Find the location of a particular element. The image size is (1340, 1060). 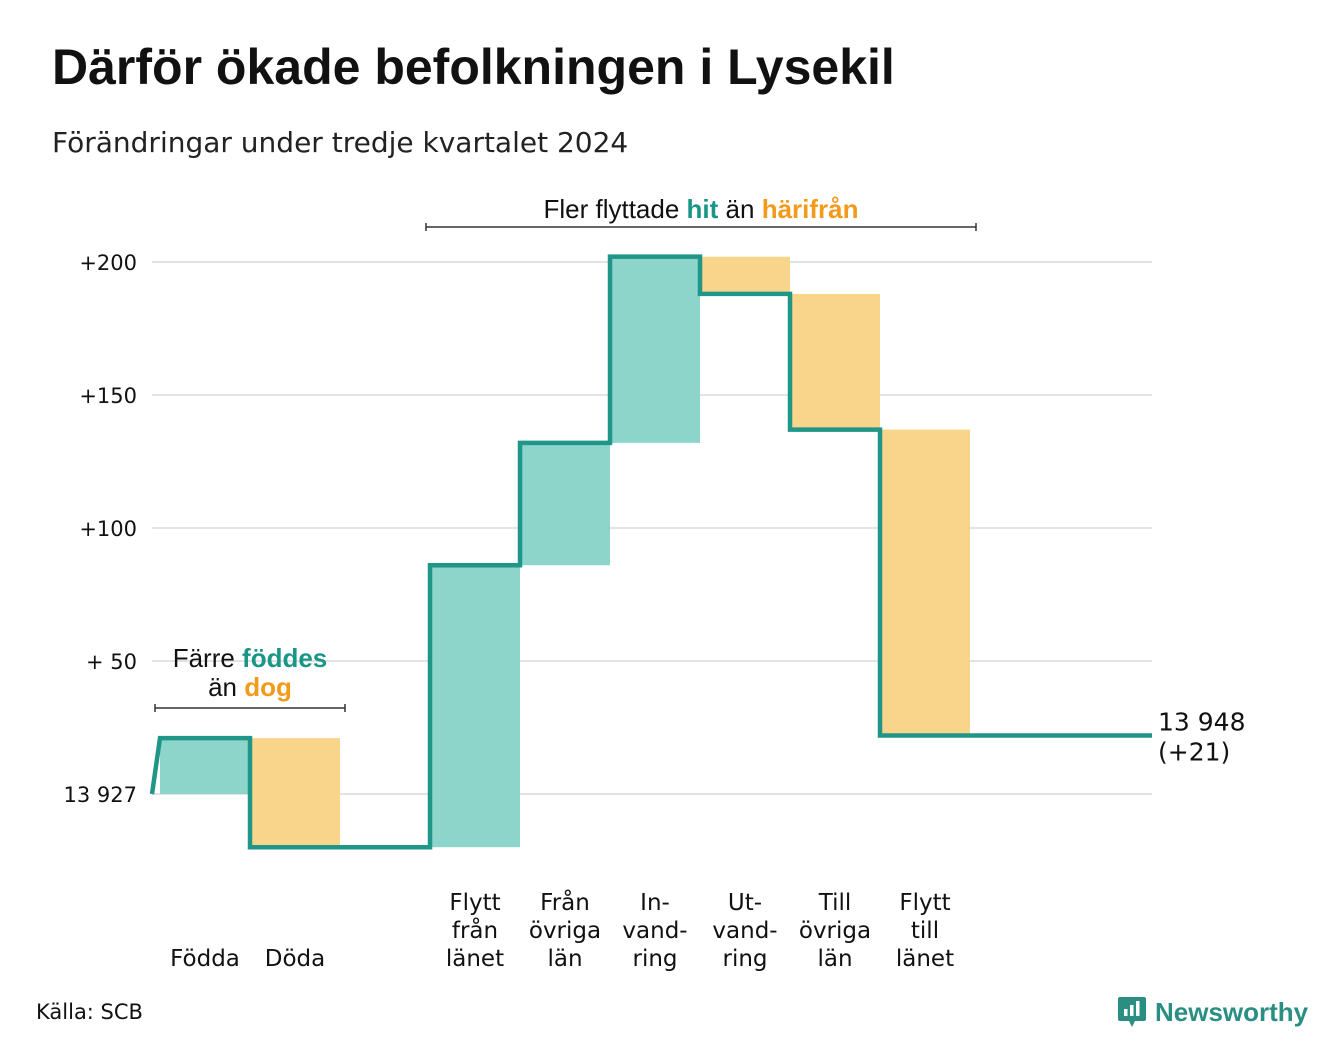

y-tick-label: + 50 is located at coordinates (111, 662).